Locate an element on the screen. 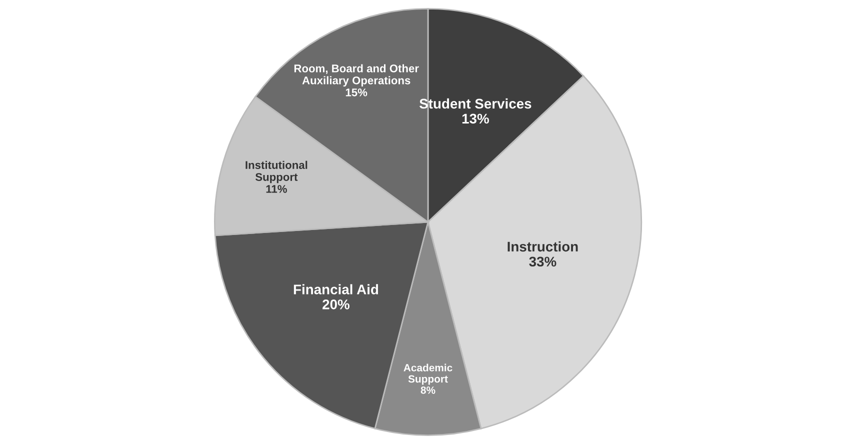 The height and width of the screenshot is (444, 856). slice-label: Financial Aid is located at coordinates (336, 289).